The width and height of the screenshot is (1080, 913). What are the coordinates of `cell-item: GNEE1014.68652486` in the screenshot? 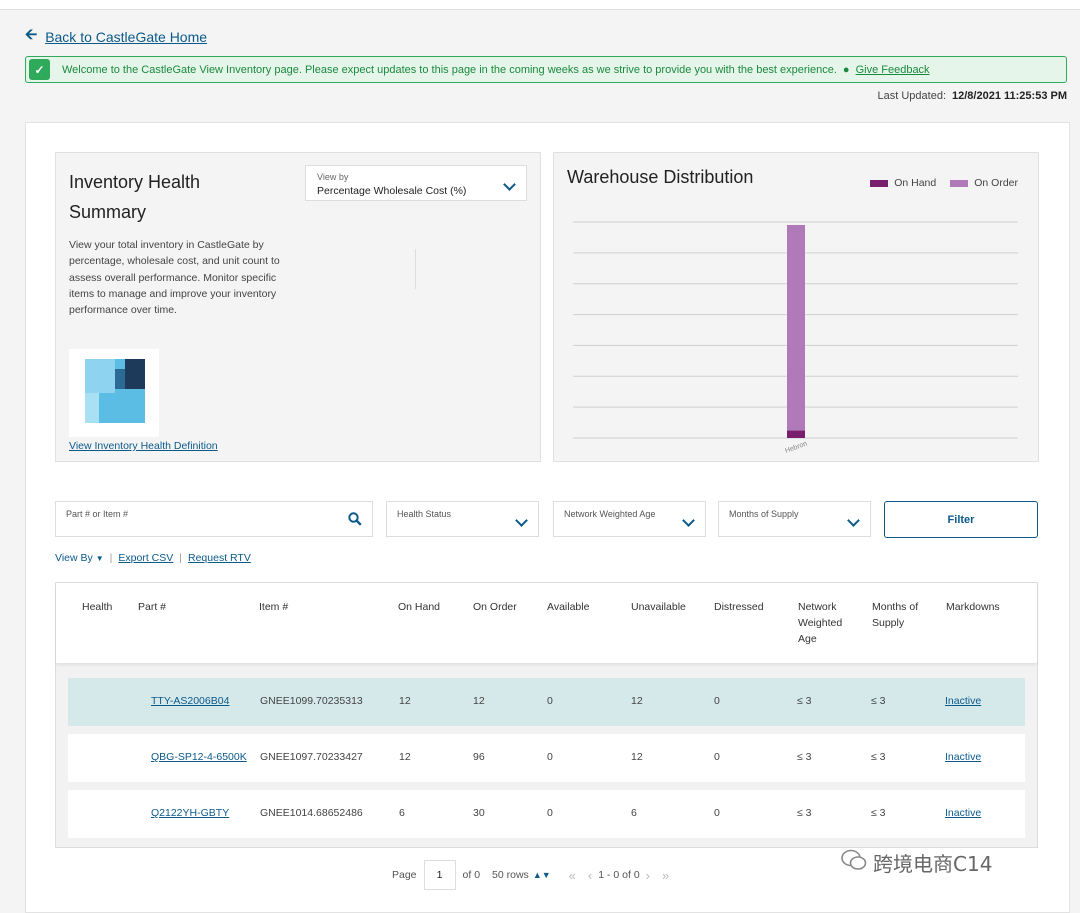 It's located at (311, 813).